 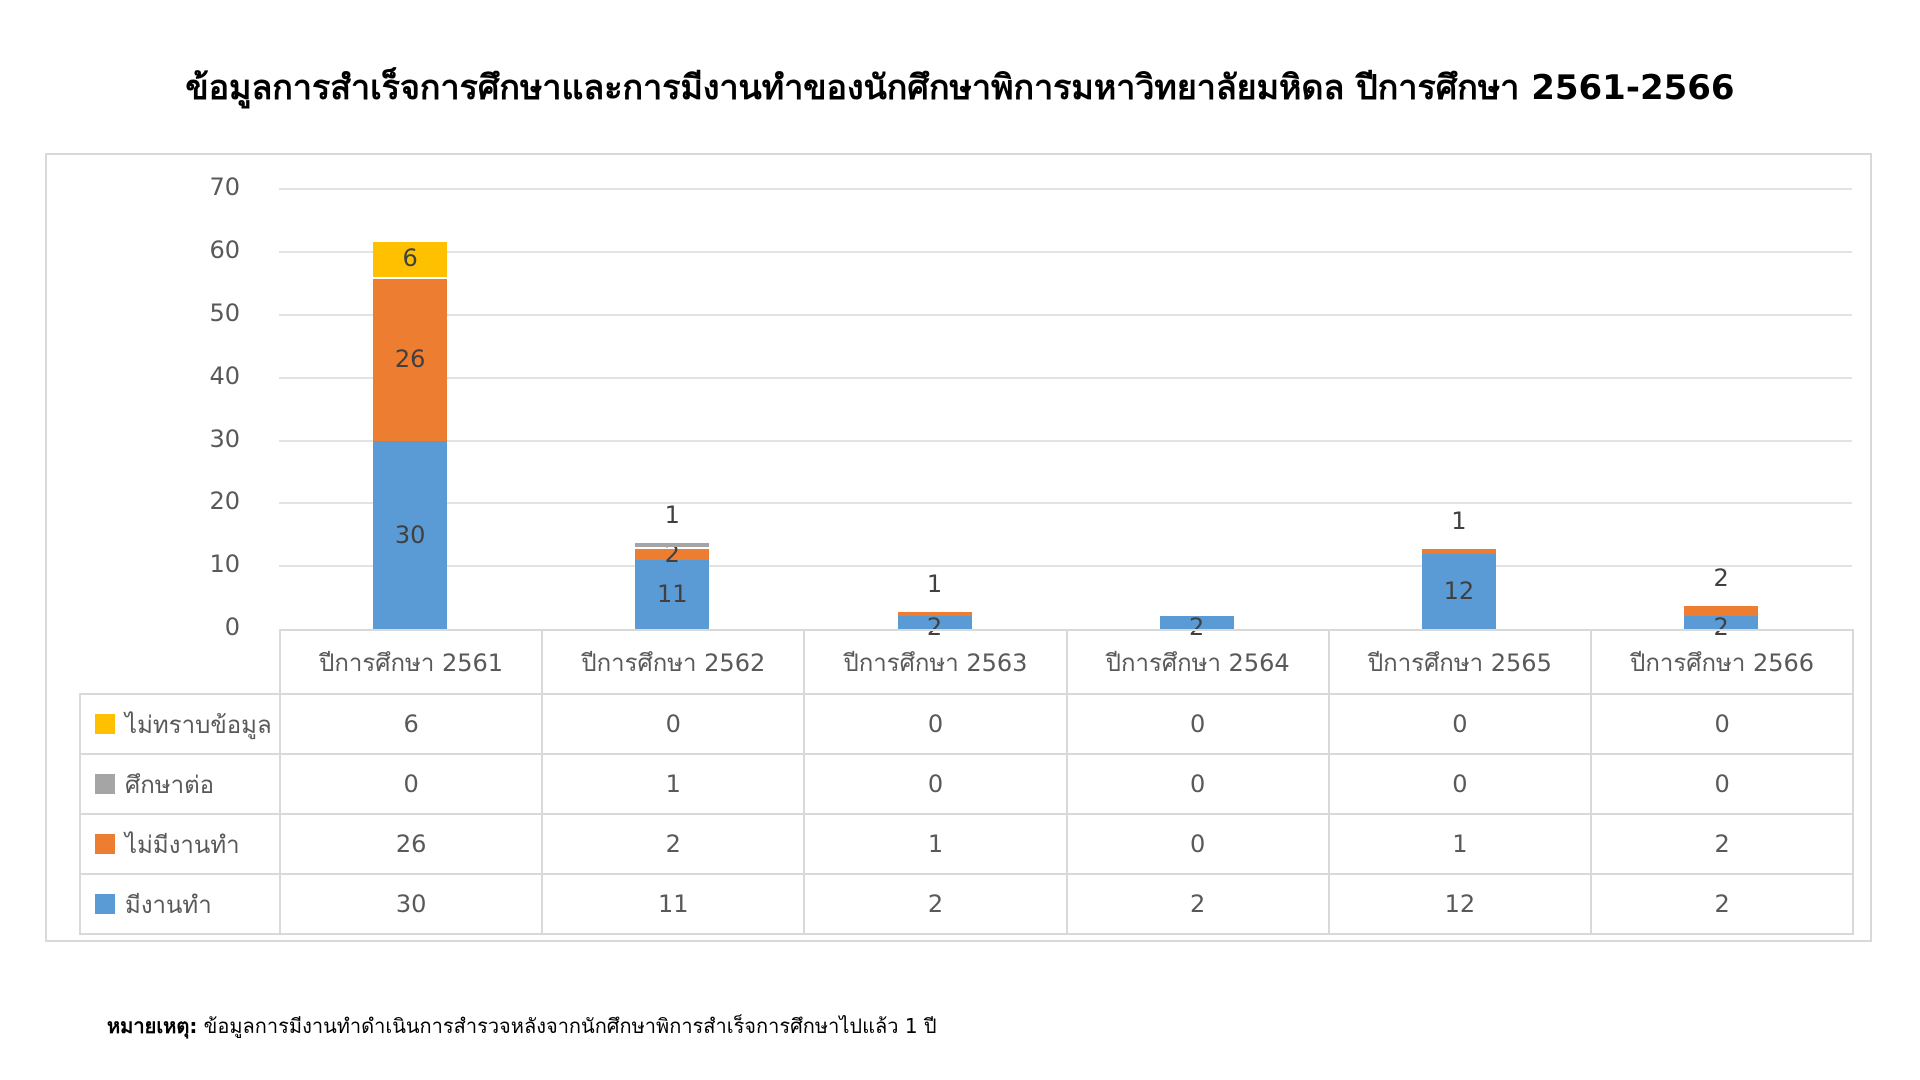 I want to click on table-header-cell: ปีการศึกษา 2563, so click(x=935, y=662).